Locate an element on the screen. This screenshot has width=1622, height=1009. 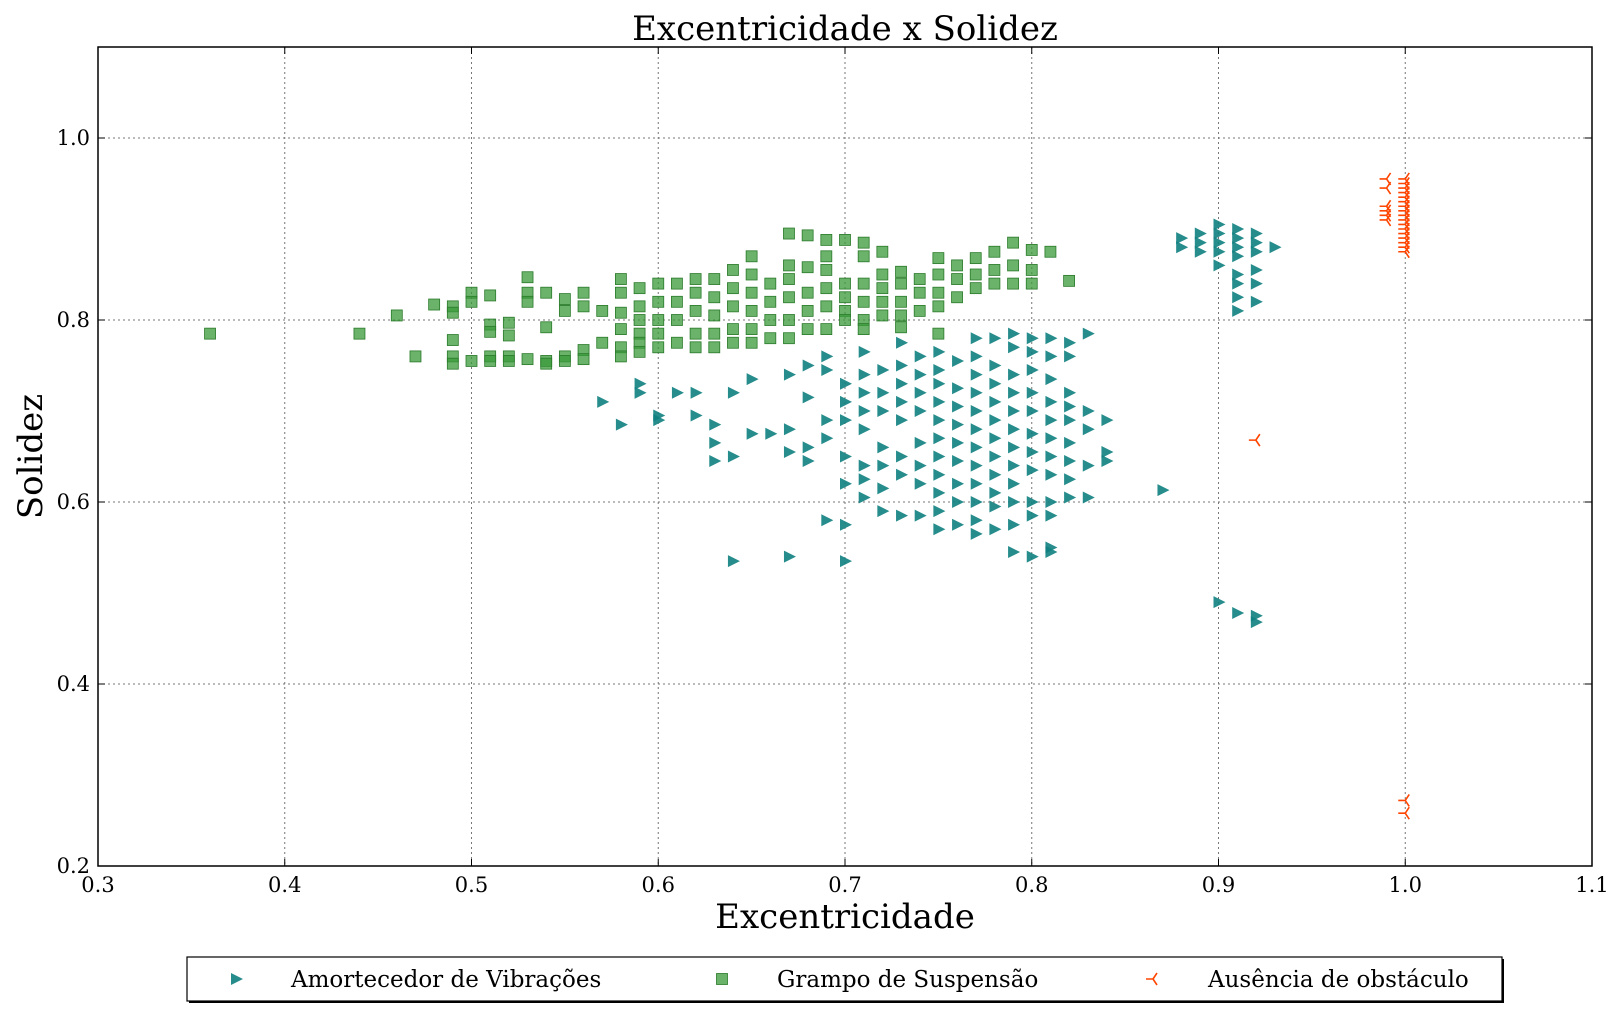
chart-title: Excentricidade x Solidez is located at coordinates (845, 29).